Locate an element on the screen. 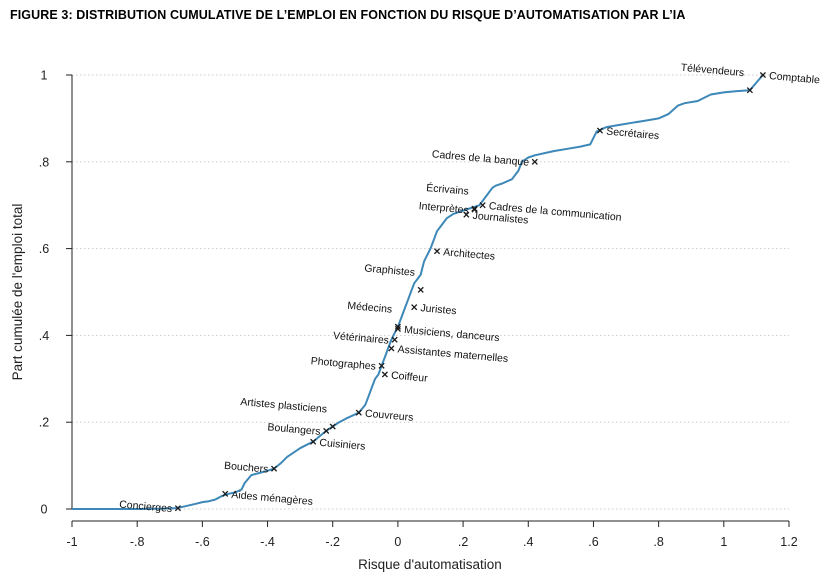  occupation-label-18: Écrivains is located at coordinates (448, 189).